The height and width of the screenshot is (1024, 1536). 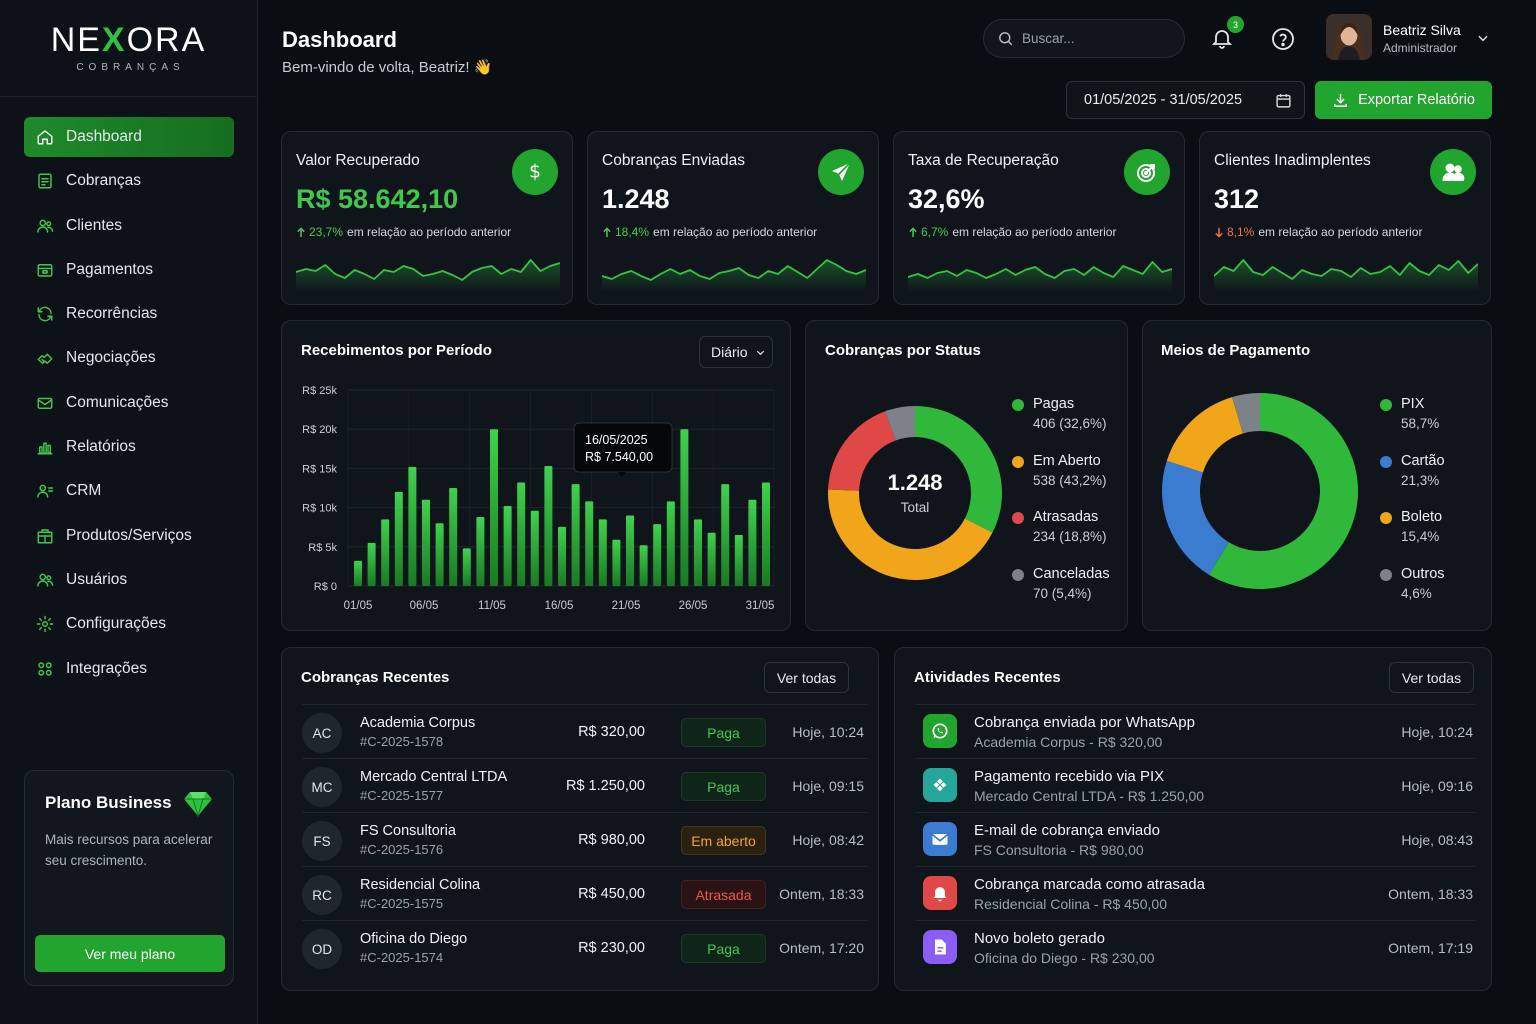 I want to click on view-plan-button: Ver meu plano, so click(x=130, y=953).